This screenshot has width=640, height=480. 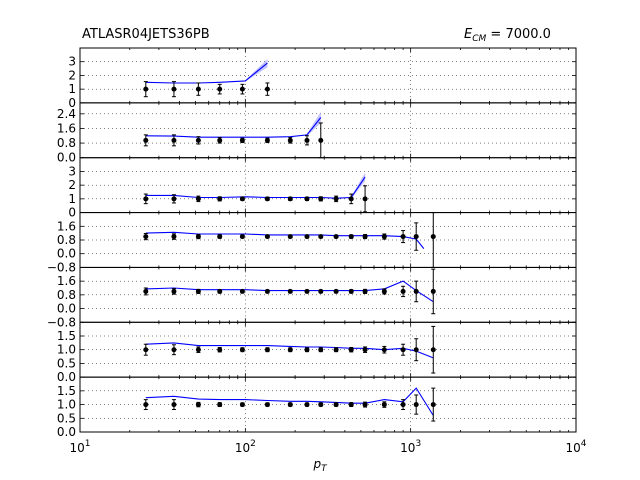 I want to click on x-axis-label: pT, so click(x=320, y=465).